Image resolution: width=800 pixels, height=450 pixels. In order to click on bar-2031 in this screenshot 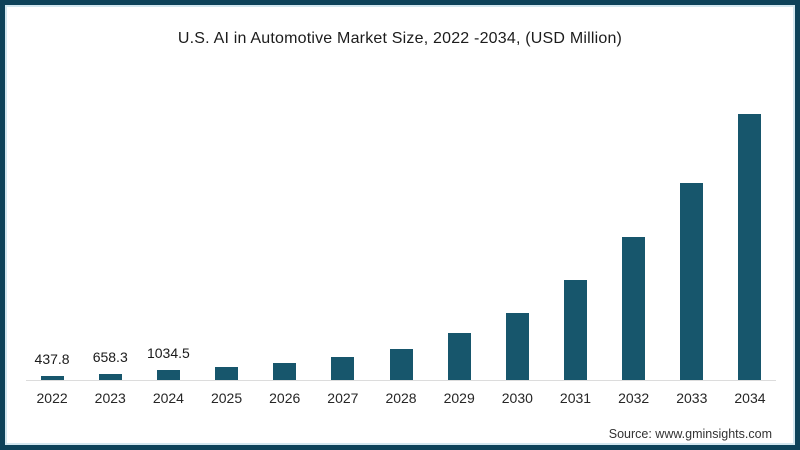, I will do `click(575, 329)`.